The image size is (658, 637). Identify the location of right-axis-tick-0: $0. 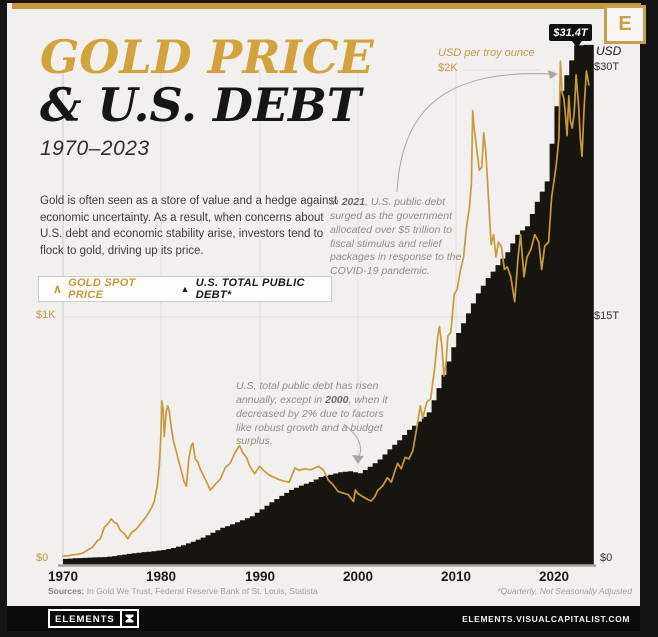
(606, 558).